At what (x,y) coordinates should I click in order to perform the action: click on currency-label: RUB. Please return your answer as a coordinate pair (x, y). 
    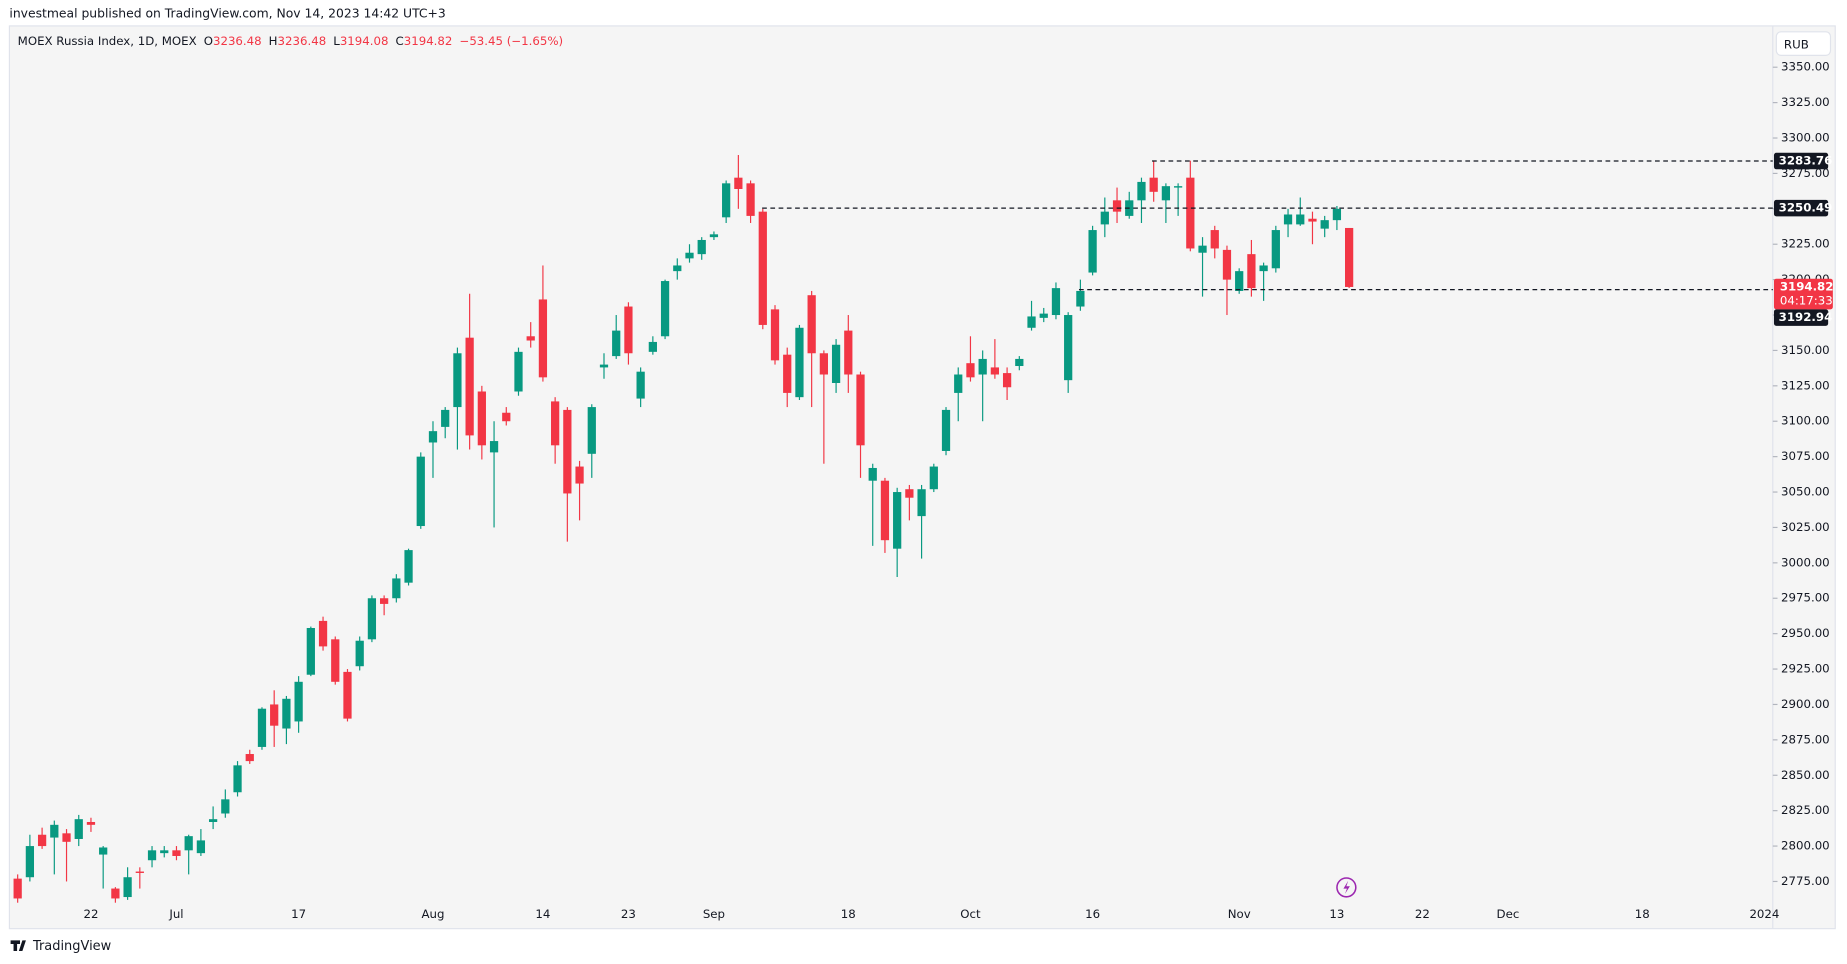
    Looking at the image, I should click on (1796, 44).